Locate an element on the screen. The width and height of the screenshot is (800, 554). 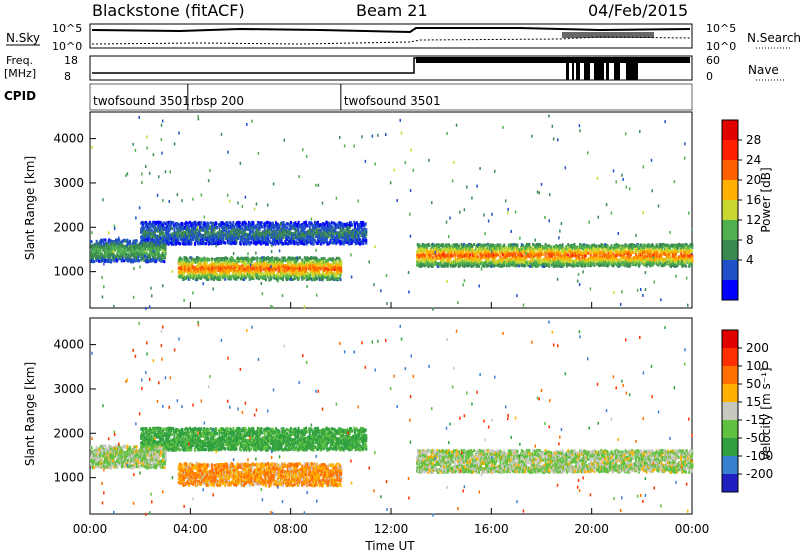
nave-tick-top: 60 is located at coordinates (713, 60).